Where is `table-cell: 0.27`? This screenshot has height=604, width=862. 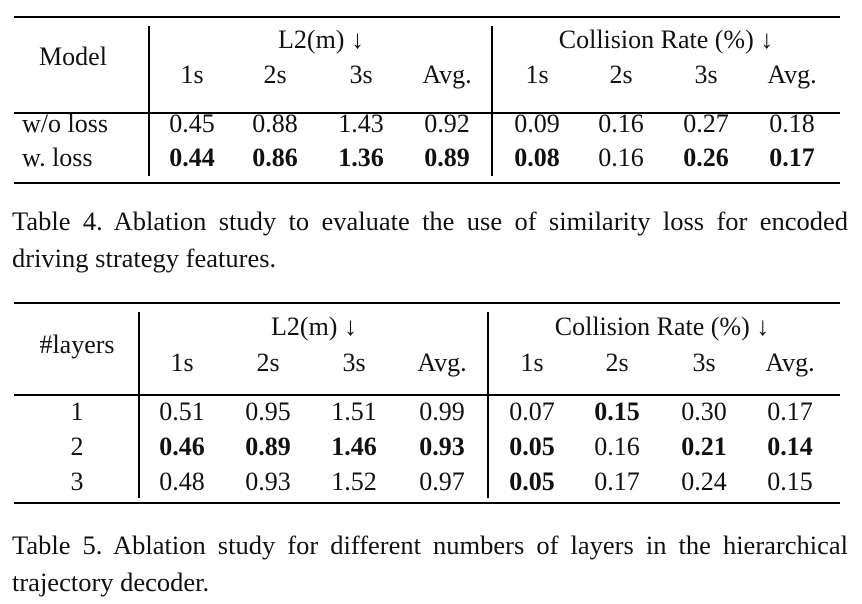
table-cell: 0.27 is located at coordinates (706, 123).